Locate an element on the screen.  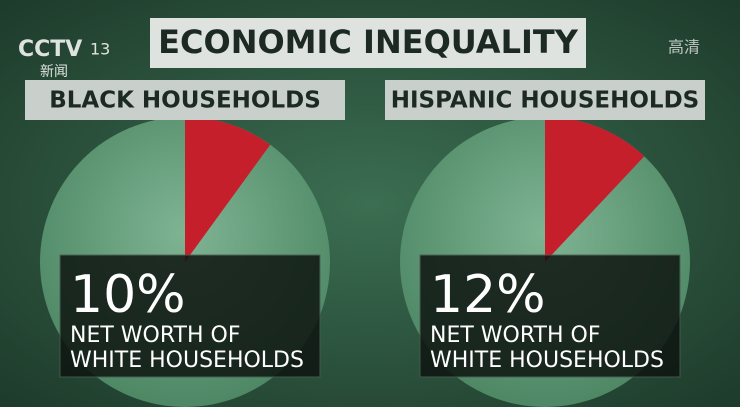
title-banner is located at coordinates (368, 43).